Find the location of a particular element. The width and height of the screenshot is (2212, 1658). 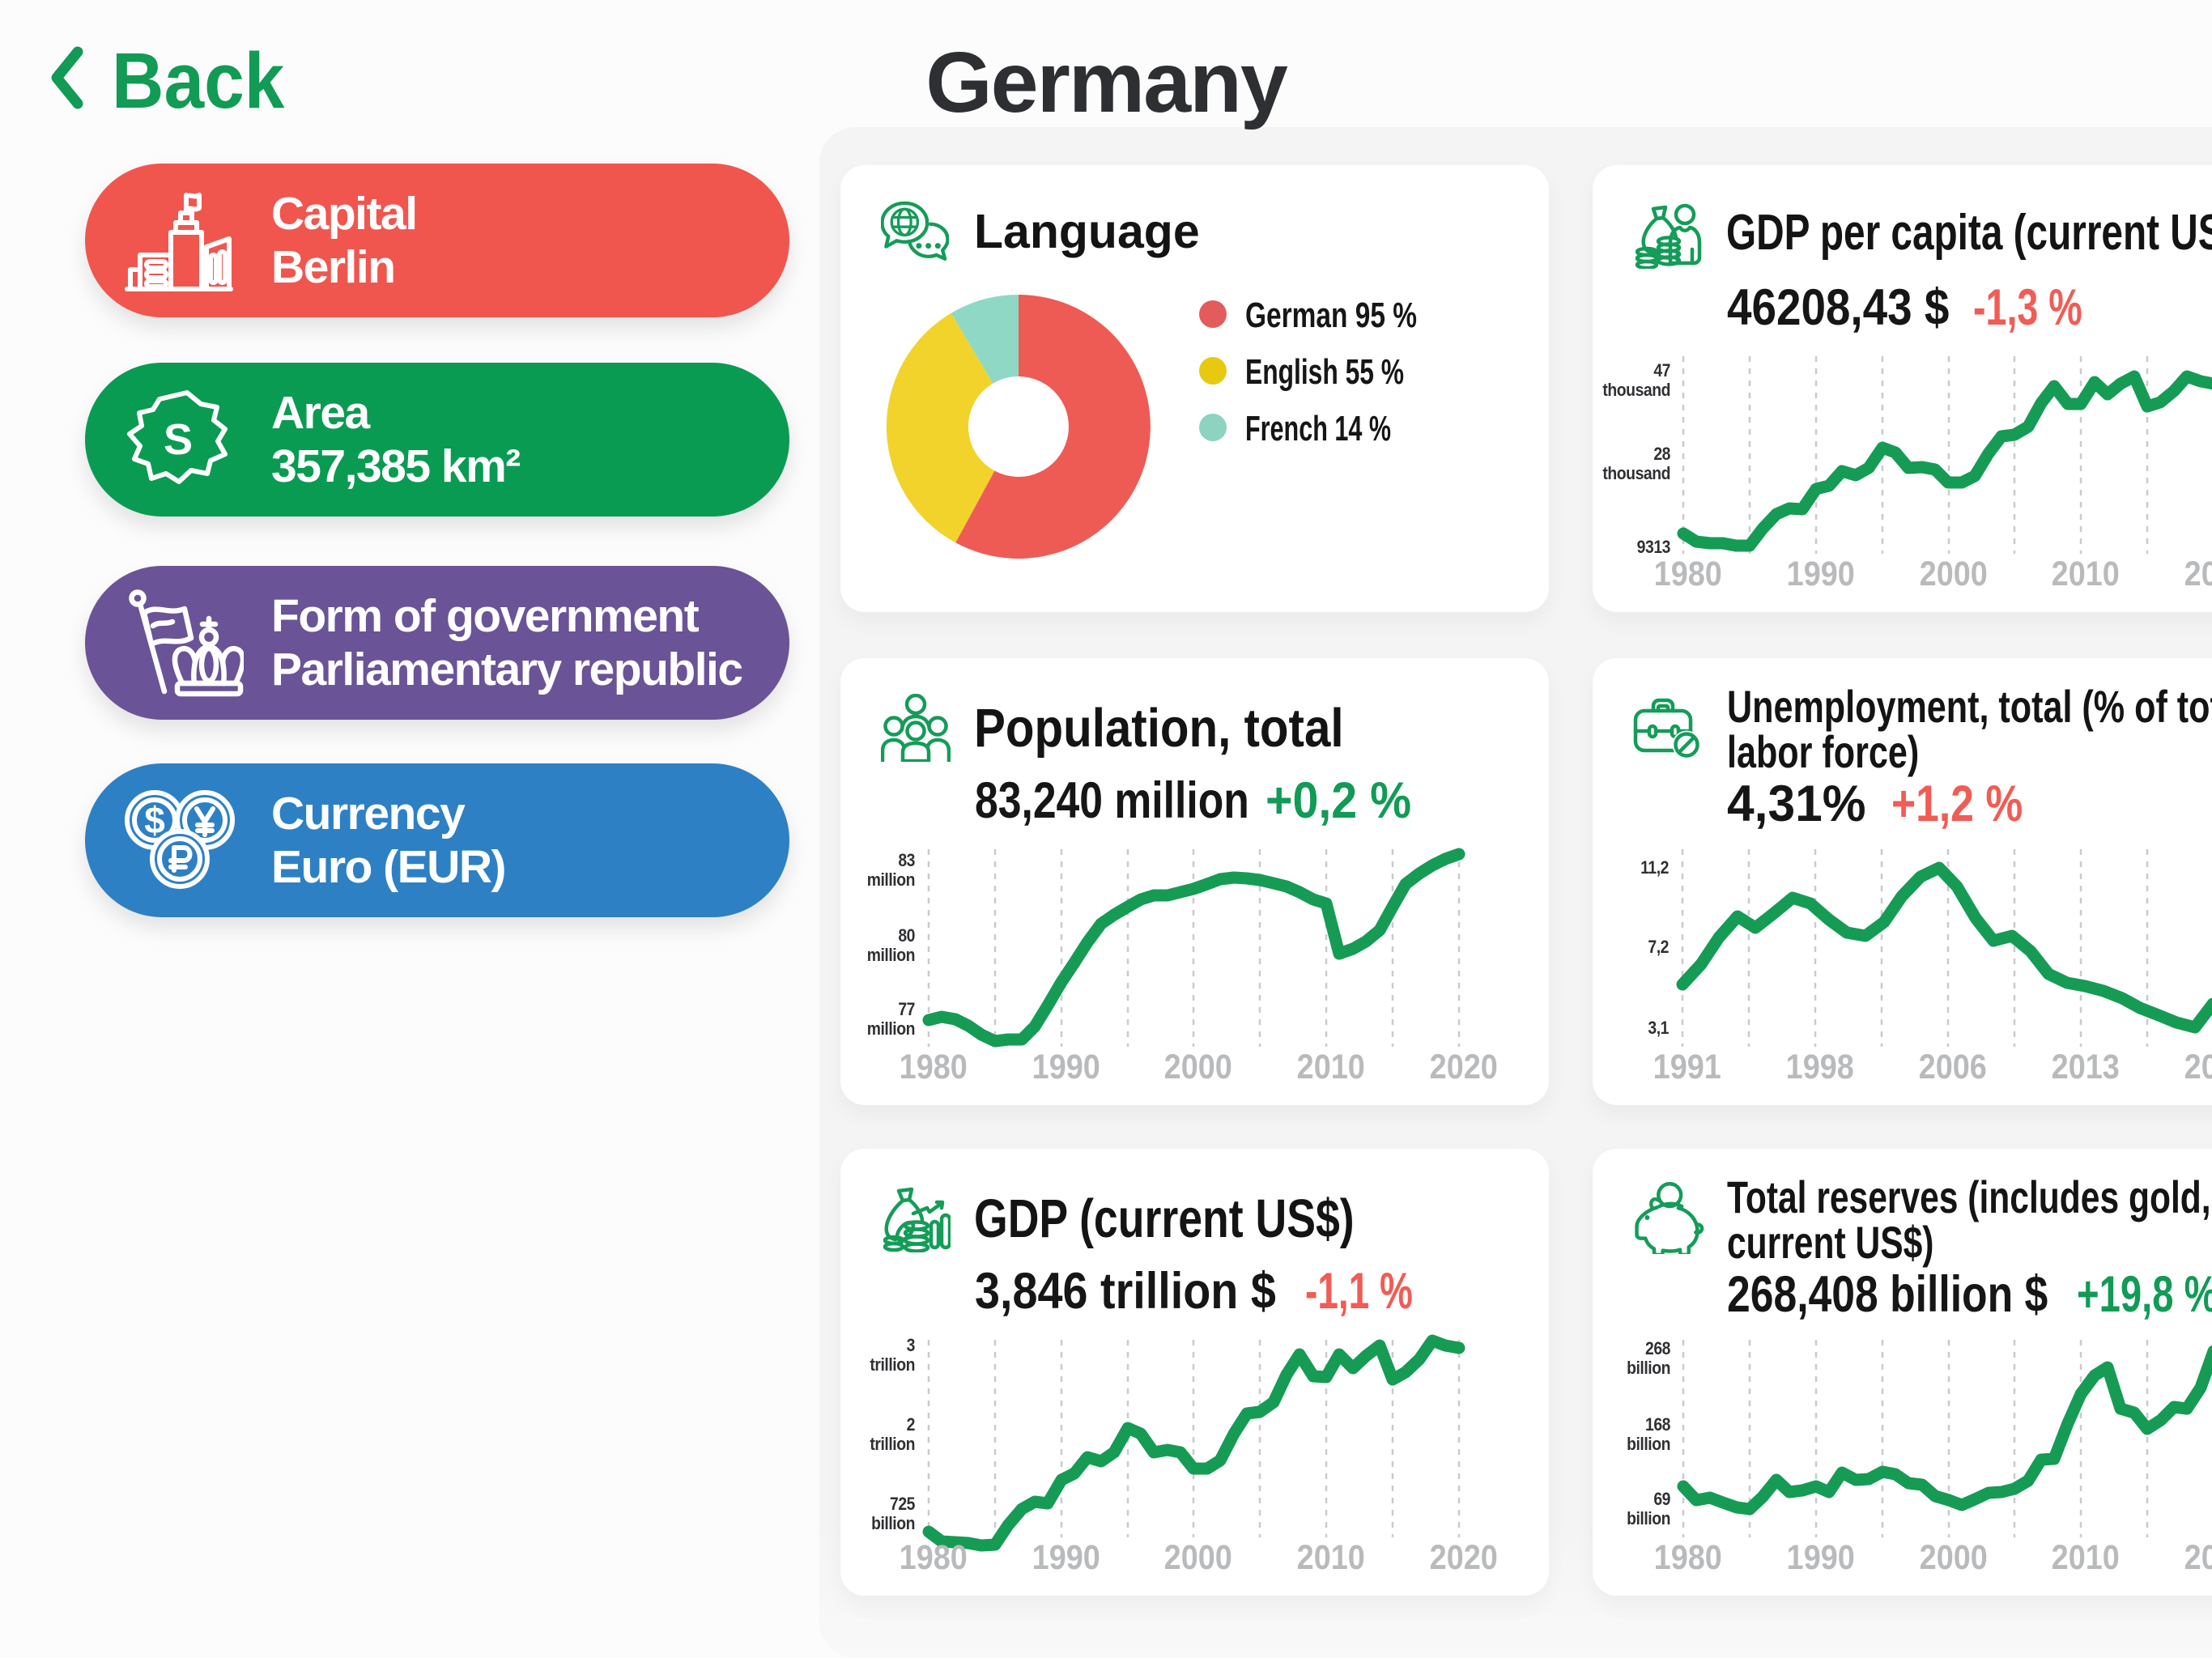

svg-text: German 95 % is located at coordinates (1331, 315).